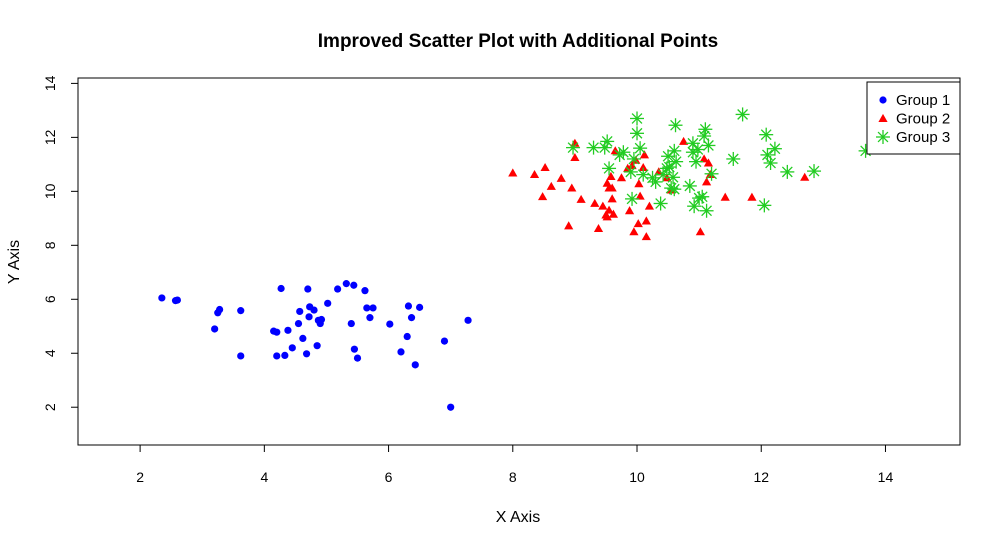  Describe the element at coordinates (50, 299) in the screenshot. I see `y-tick-label: 6` at that location.